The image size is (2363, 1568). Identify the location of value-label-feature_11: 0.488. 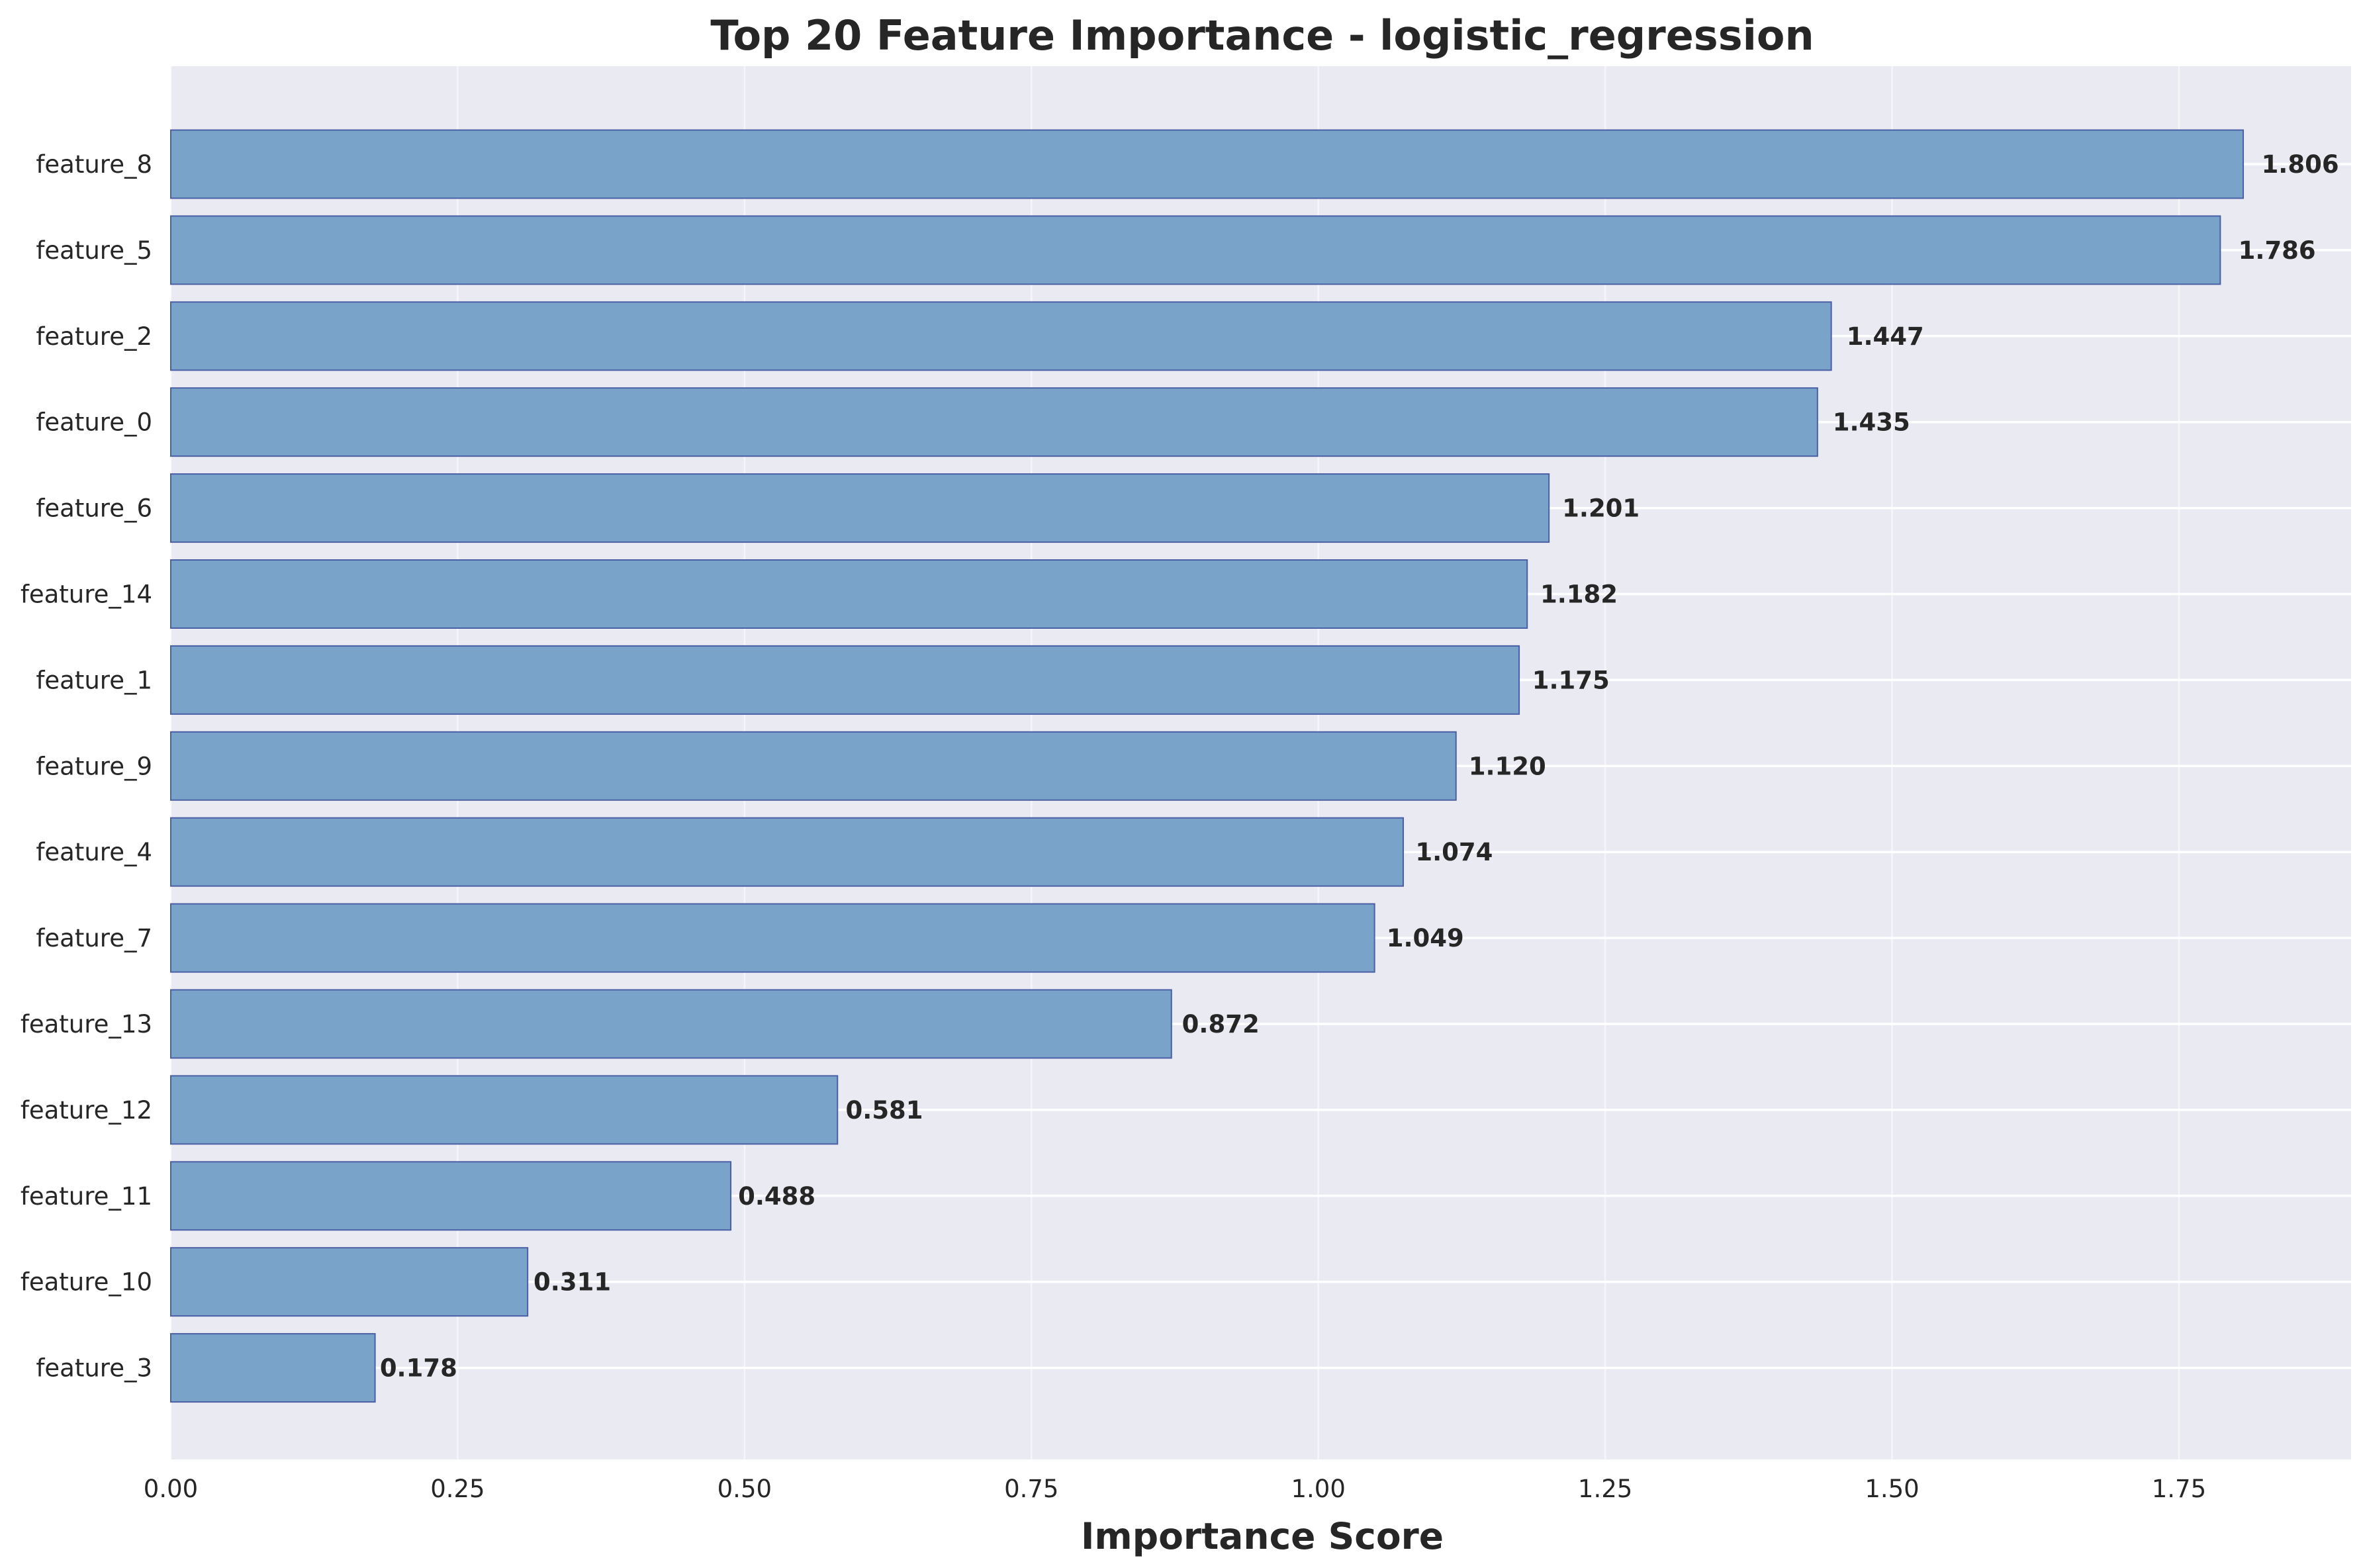
(776, 1196).